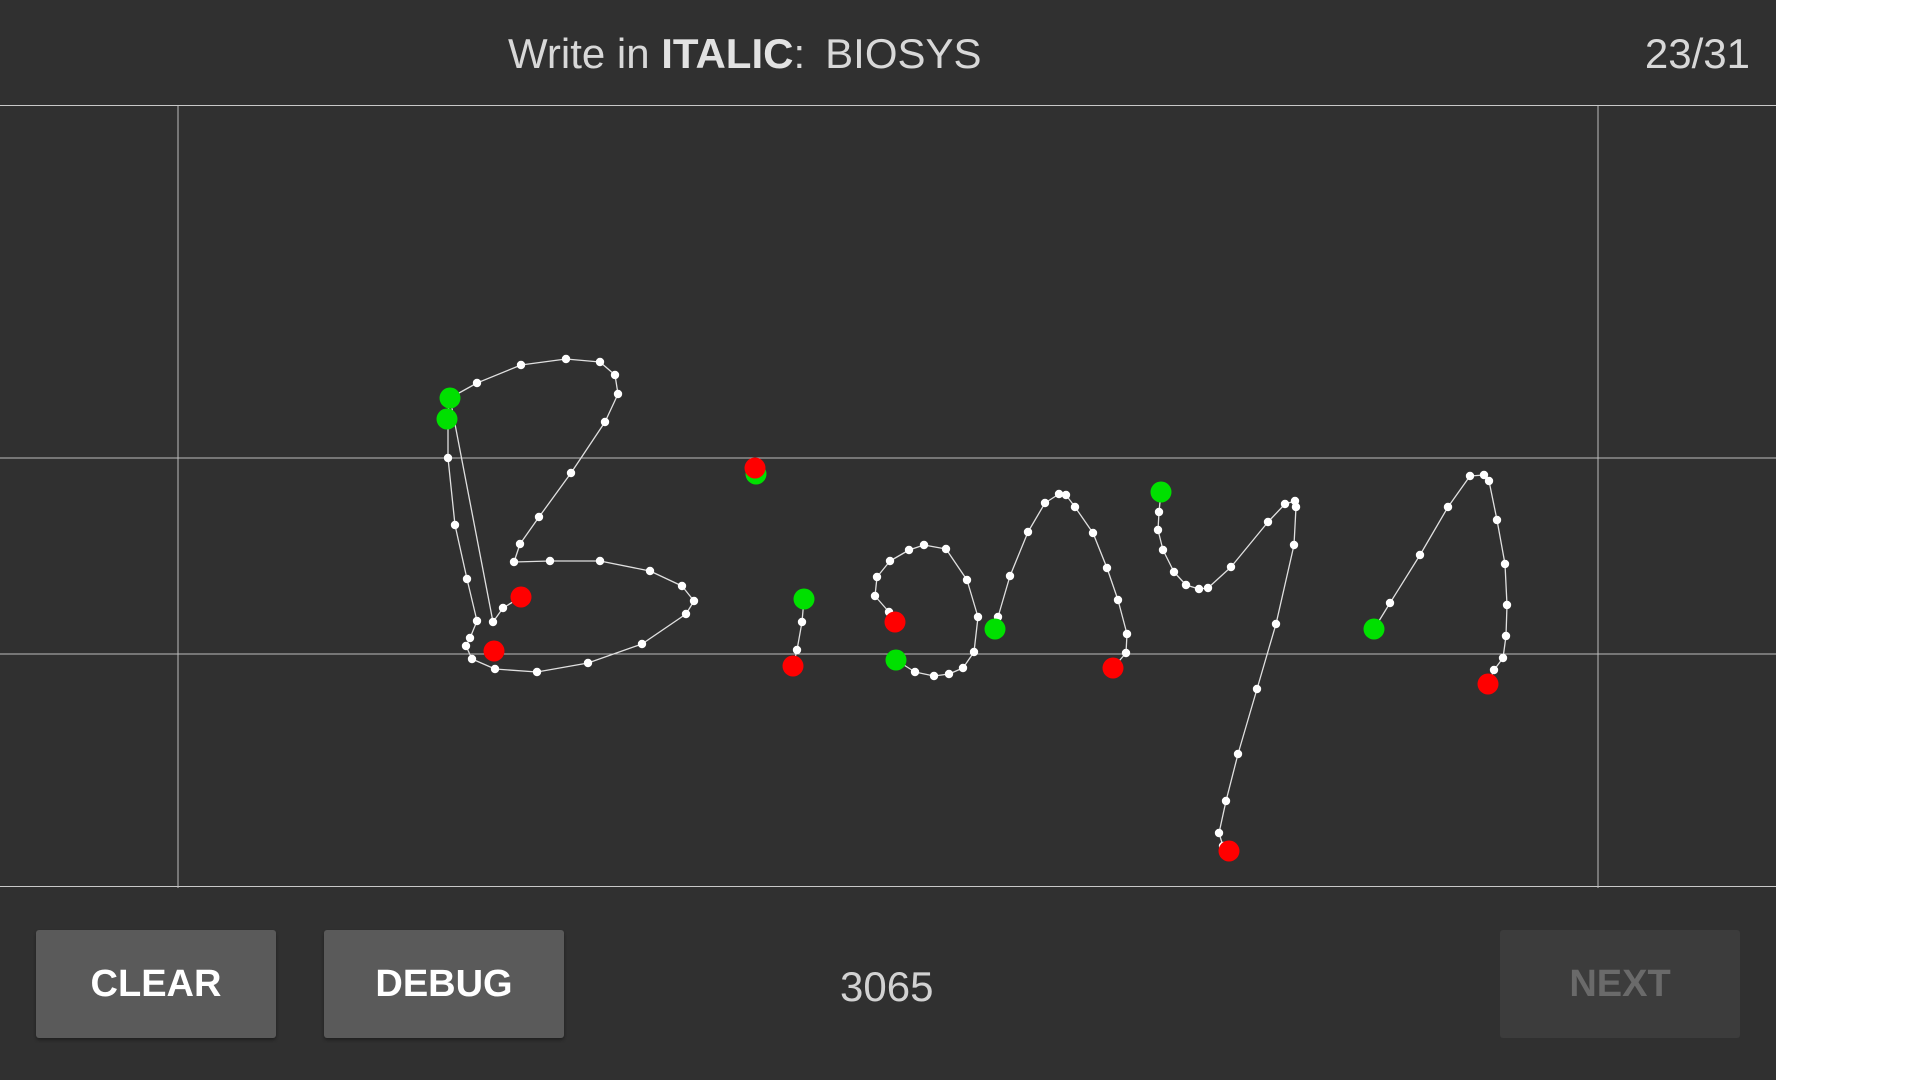 This screenshot has height=1080, width=1920. What do you see at coordinates (585, 53) in the screenshot?
I see `prompt-prefix: Write in` at bounding box center [585, 53].